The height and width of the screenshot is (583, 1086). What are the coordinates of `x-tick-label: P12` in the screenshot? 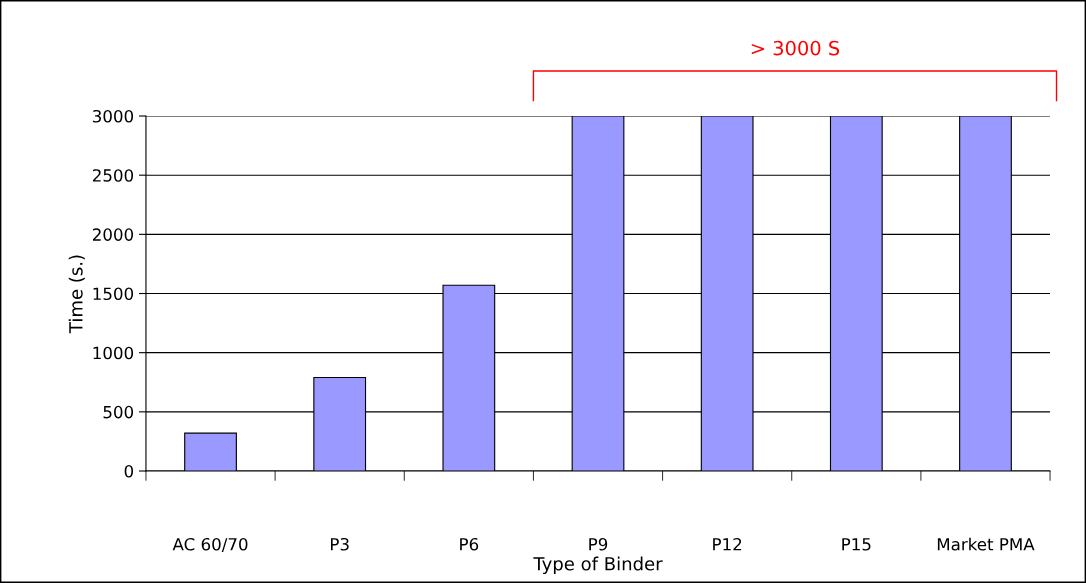 It's located at (727, 544).